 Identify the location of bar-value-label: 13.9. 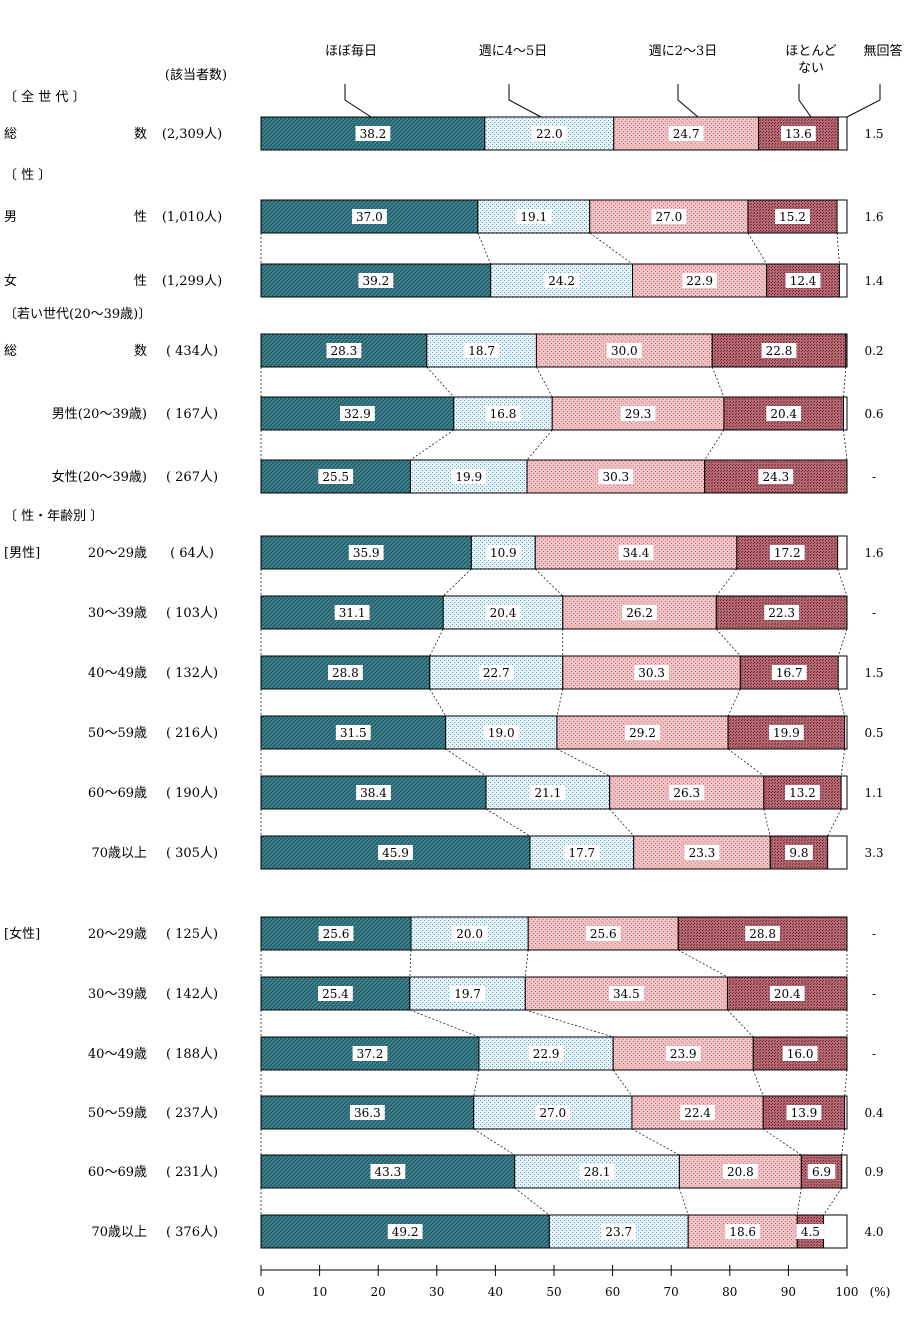
(804, 1113).